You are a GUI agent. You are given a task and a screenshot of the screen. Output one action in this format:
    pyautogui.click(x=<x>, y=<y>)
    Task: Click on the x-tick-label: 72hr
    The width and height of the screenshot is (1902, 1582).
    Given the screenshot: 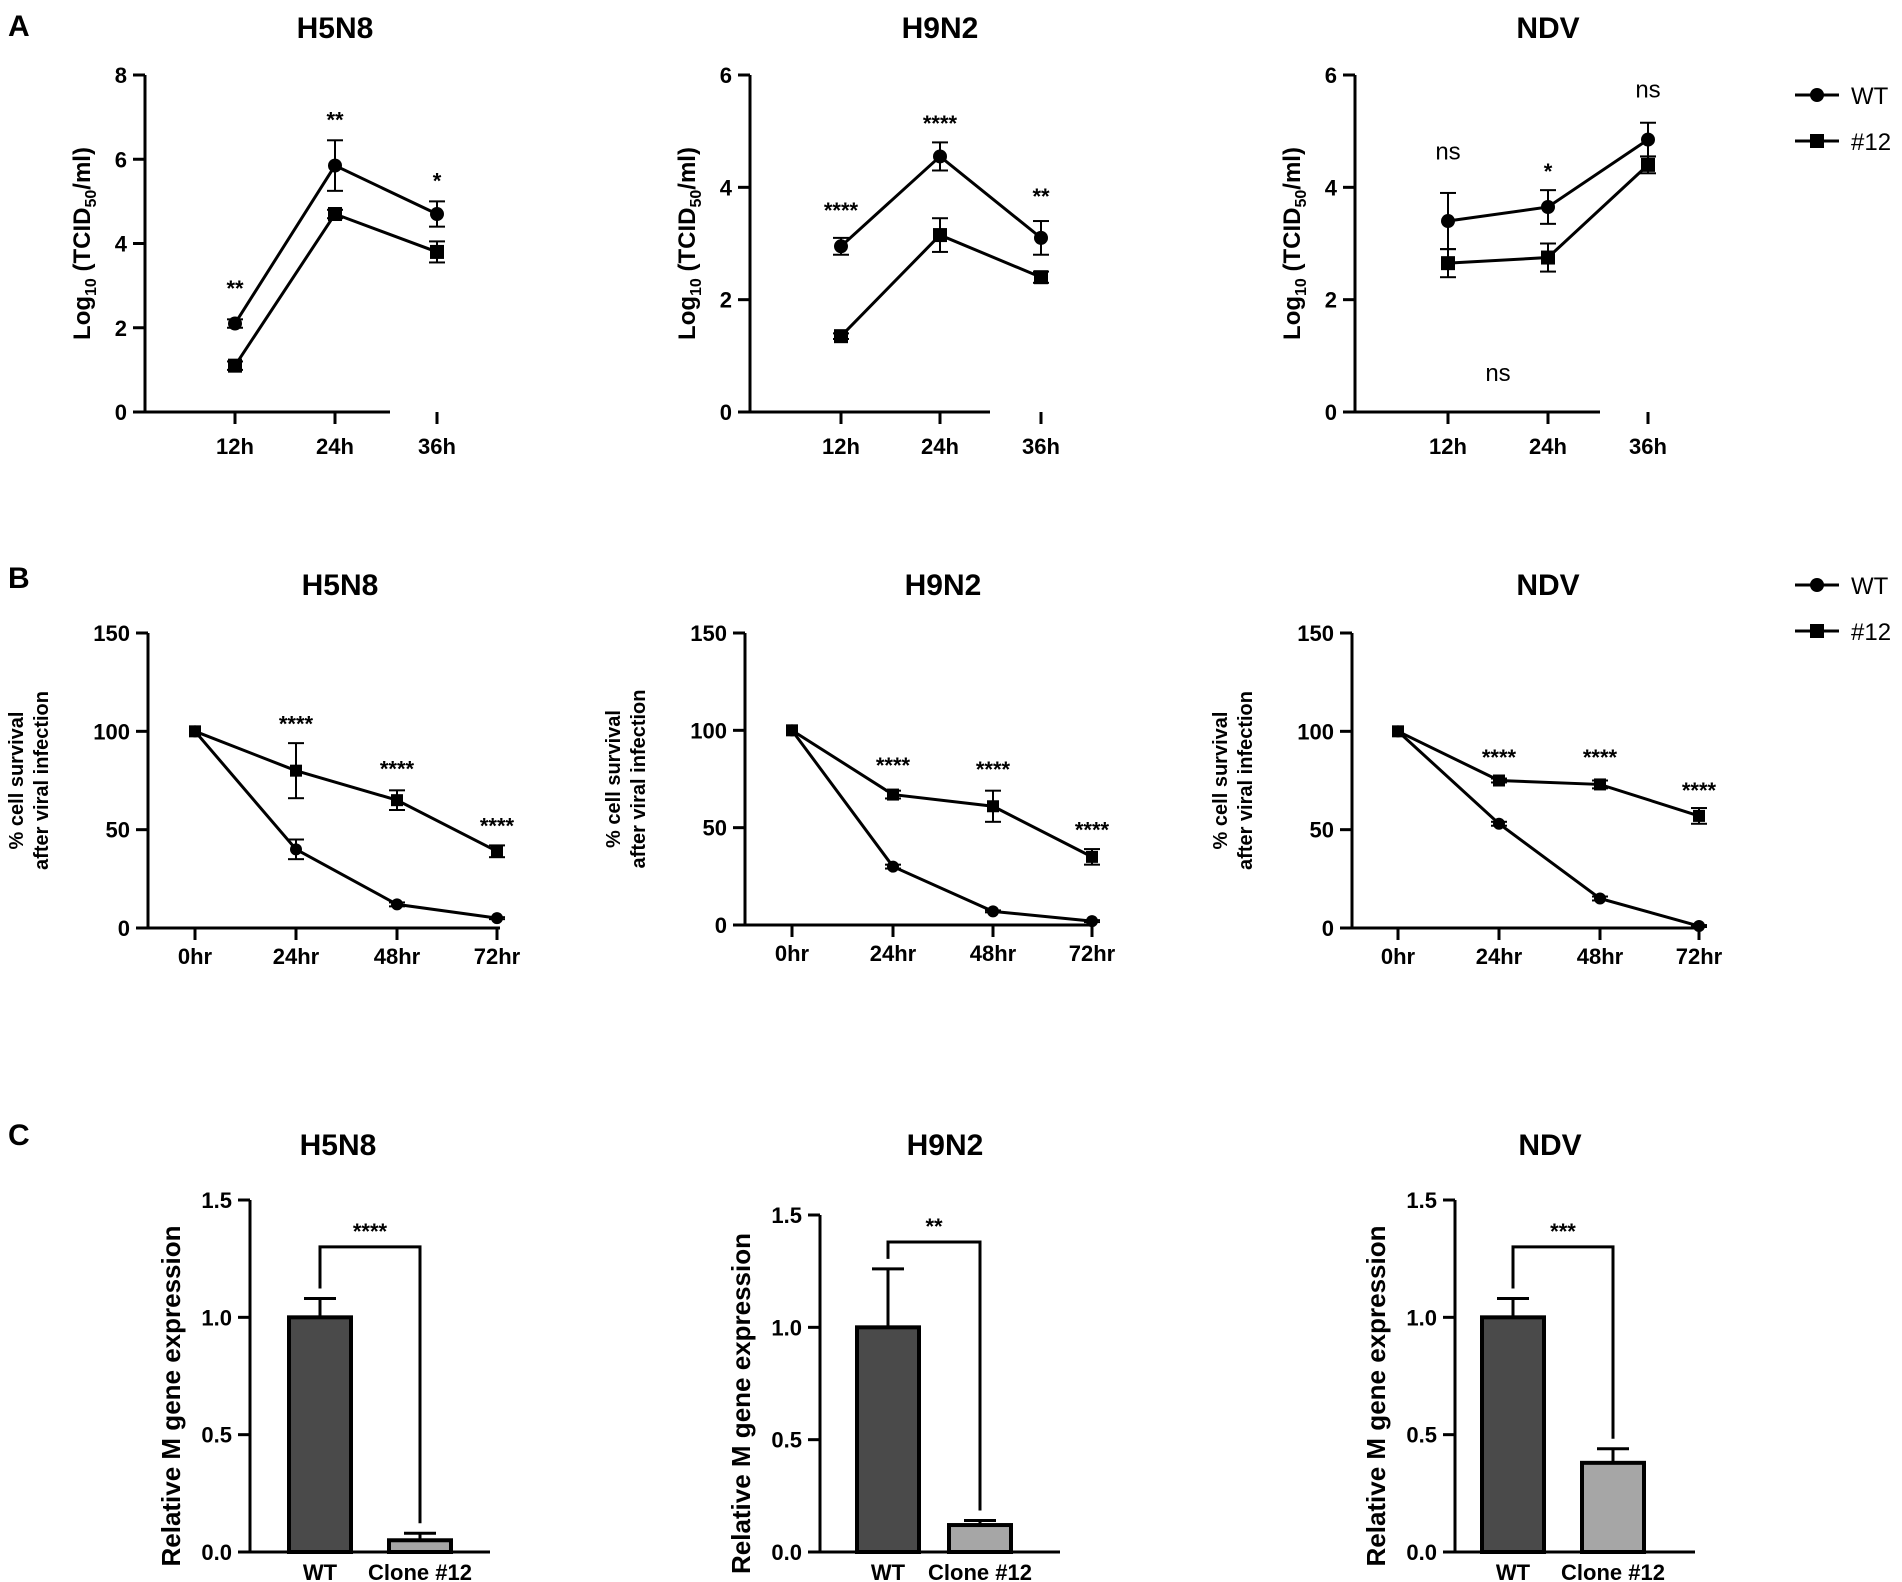 What is the action you would take?
    pyautogui.click(x=1699, y=956)
    